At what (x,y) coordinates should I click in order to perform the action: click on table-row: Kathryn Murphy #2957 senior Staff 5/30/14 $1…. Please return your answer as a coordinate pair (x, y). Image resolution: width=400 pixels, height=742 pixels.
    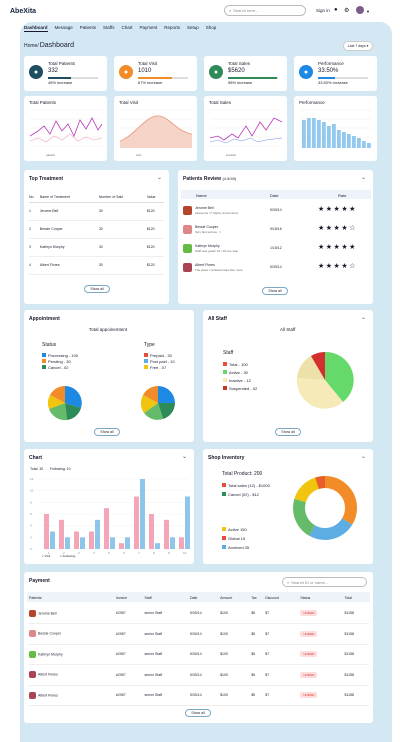
    Looking at the image, I should click on (199, 654).